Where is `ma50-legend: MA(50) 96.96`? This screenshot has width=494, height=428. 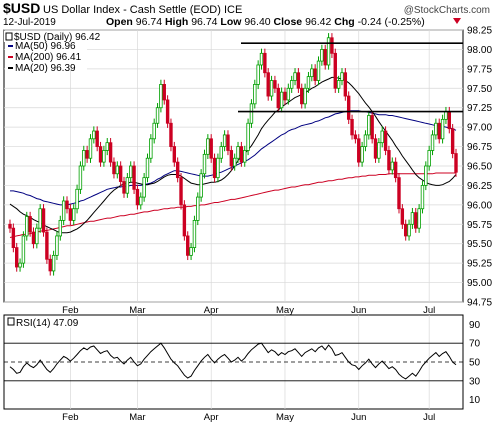
ma50-legend: MA(50) 96.96 is located at coordinates (45, 46).